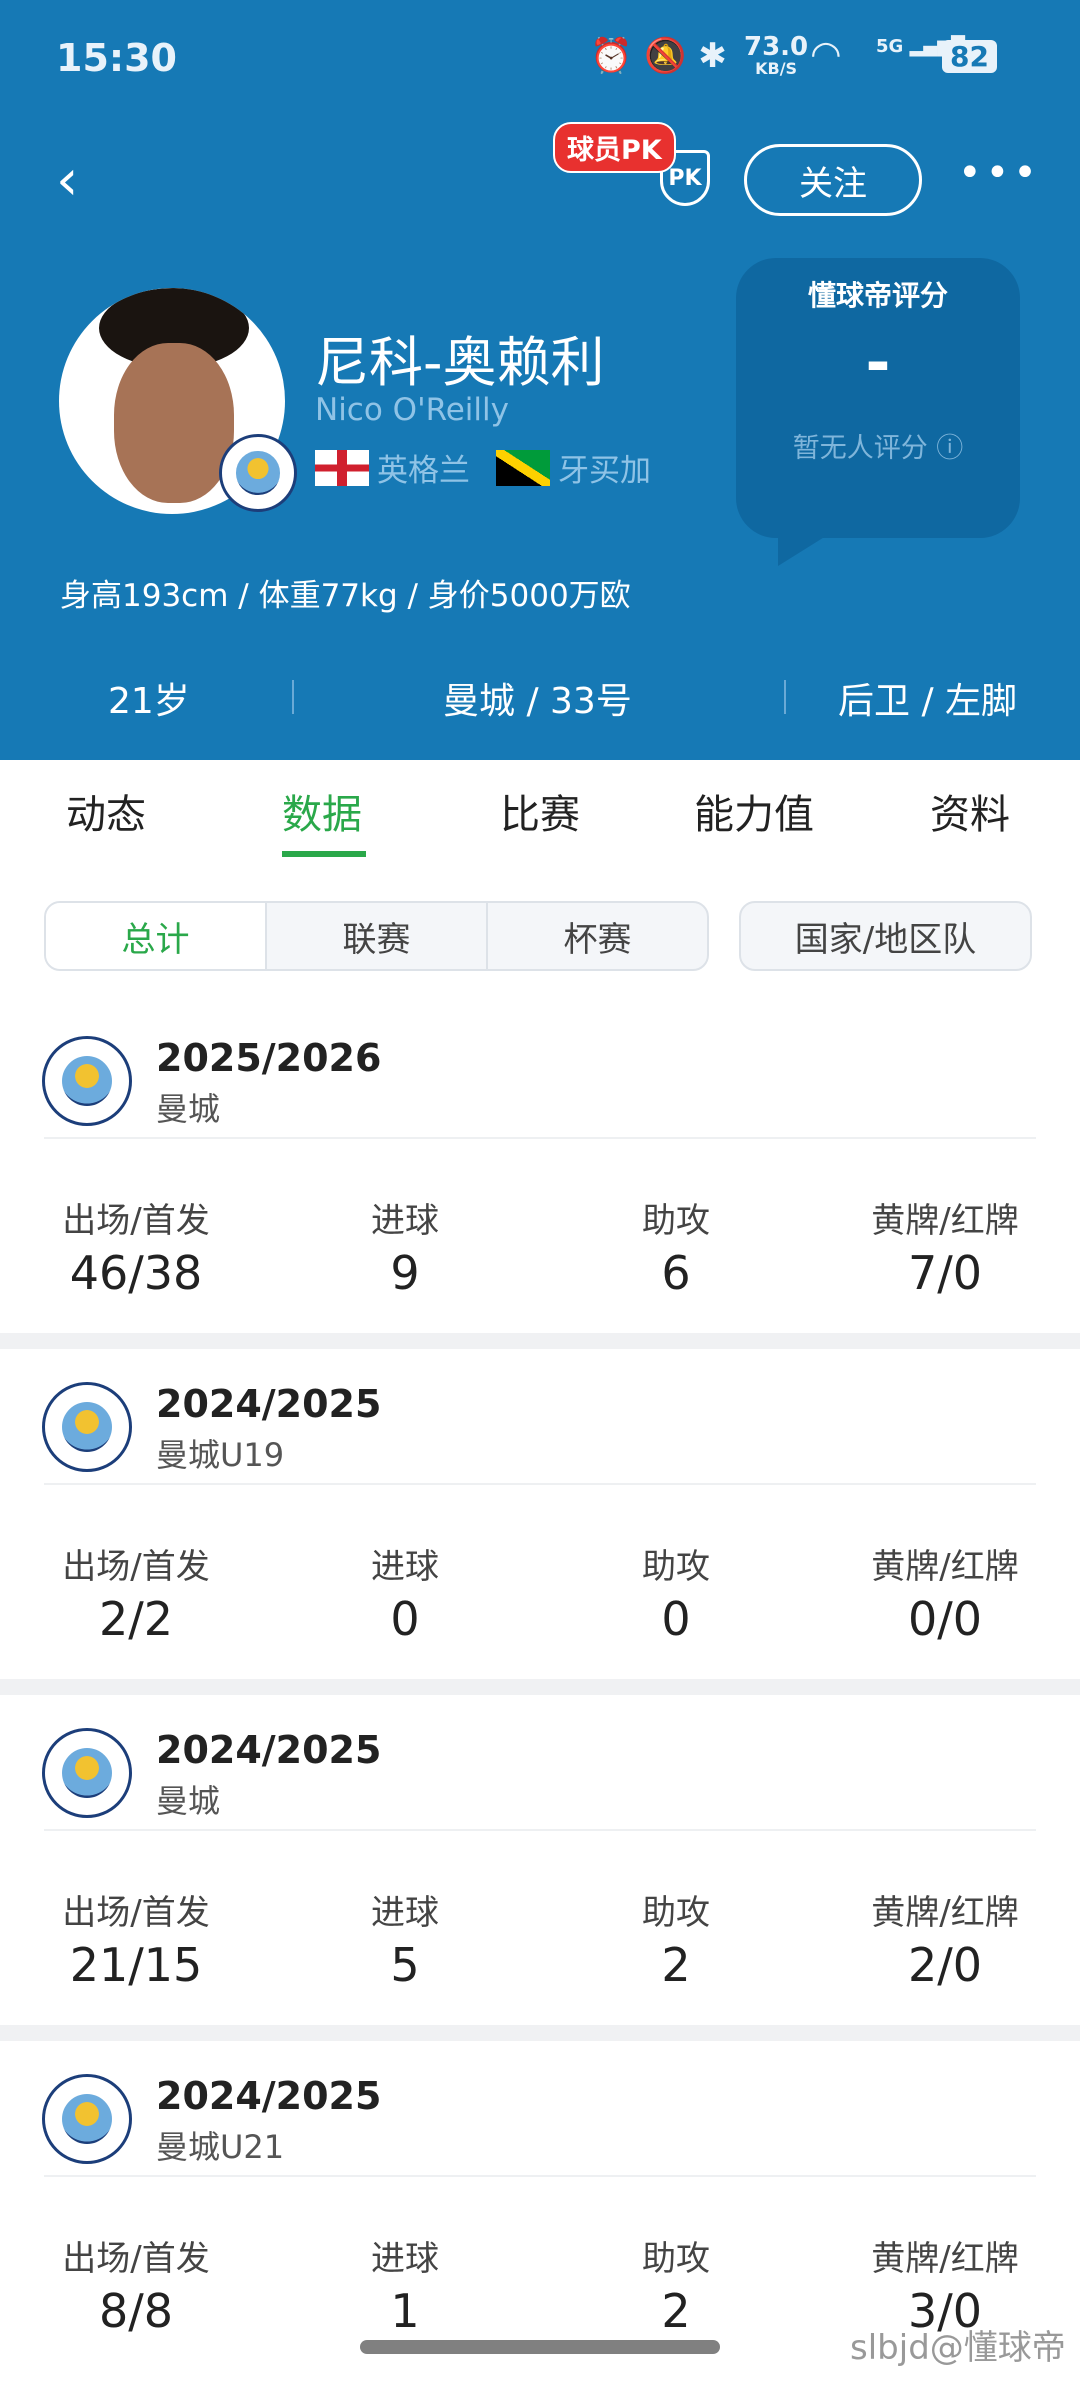  Describe the element at coordinates (958, 2348) in the screenshot. I see `watermark: slbjd@懂球帝` at that location.